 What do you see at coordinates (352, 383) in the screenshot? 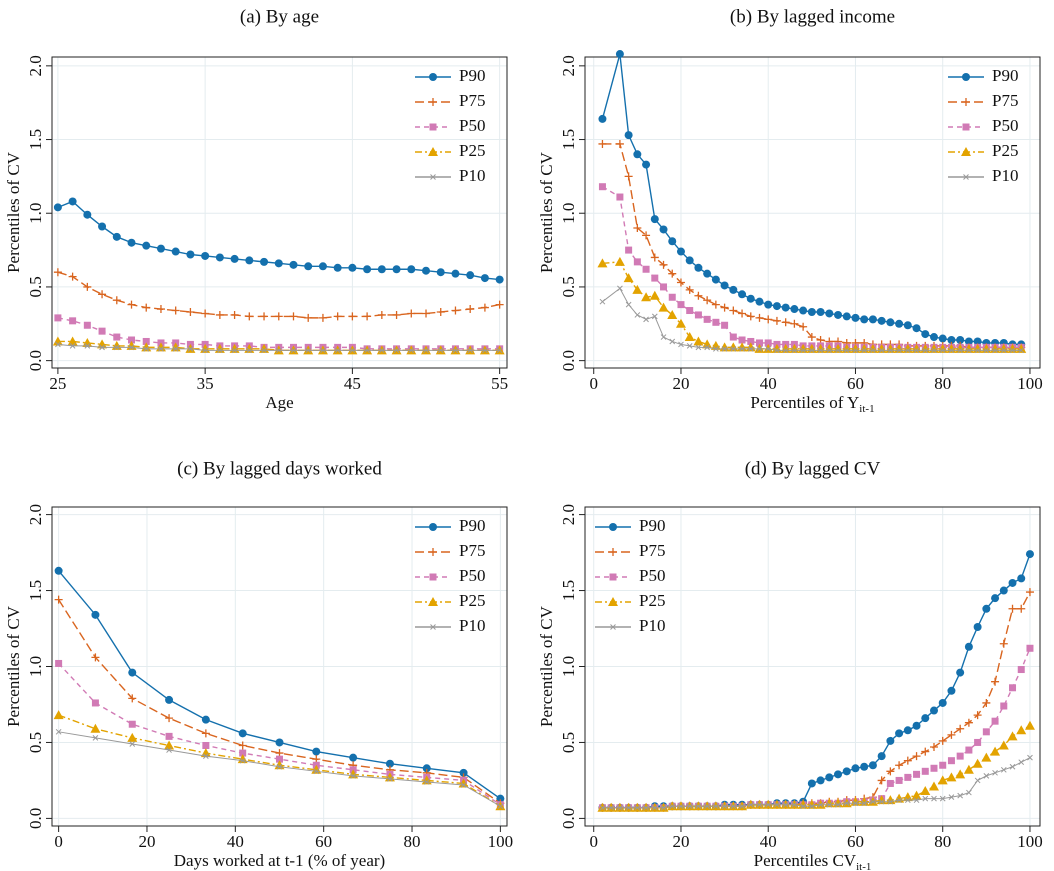
I see `x-tick-label: 45` at bounding box center [352, 383].